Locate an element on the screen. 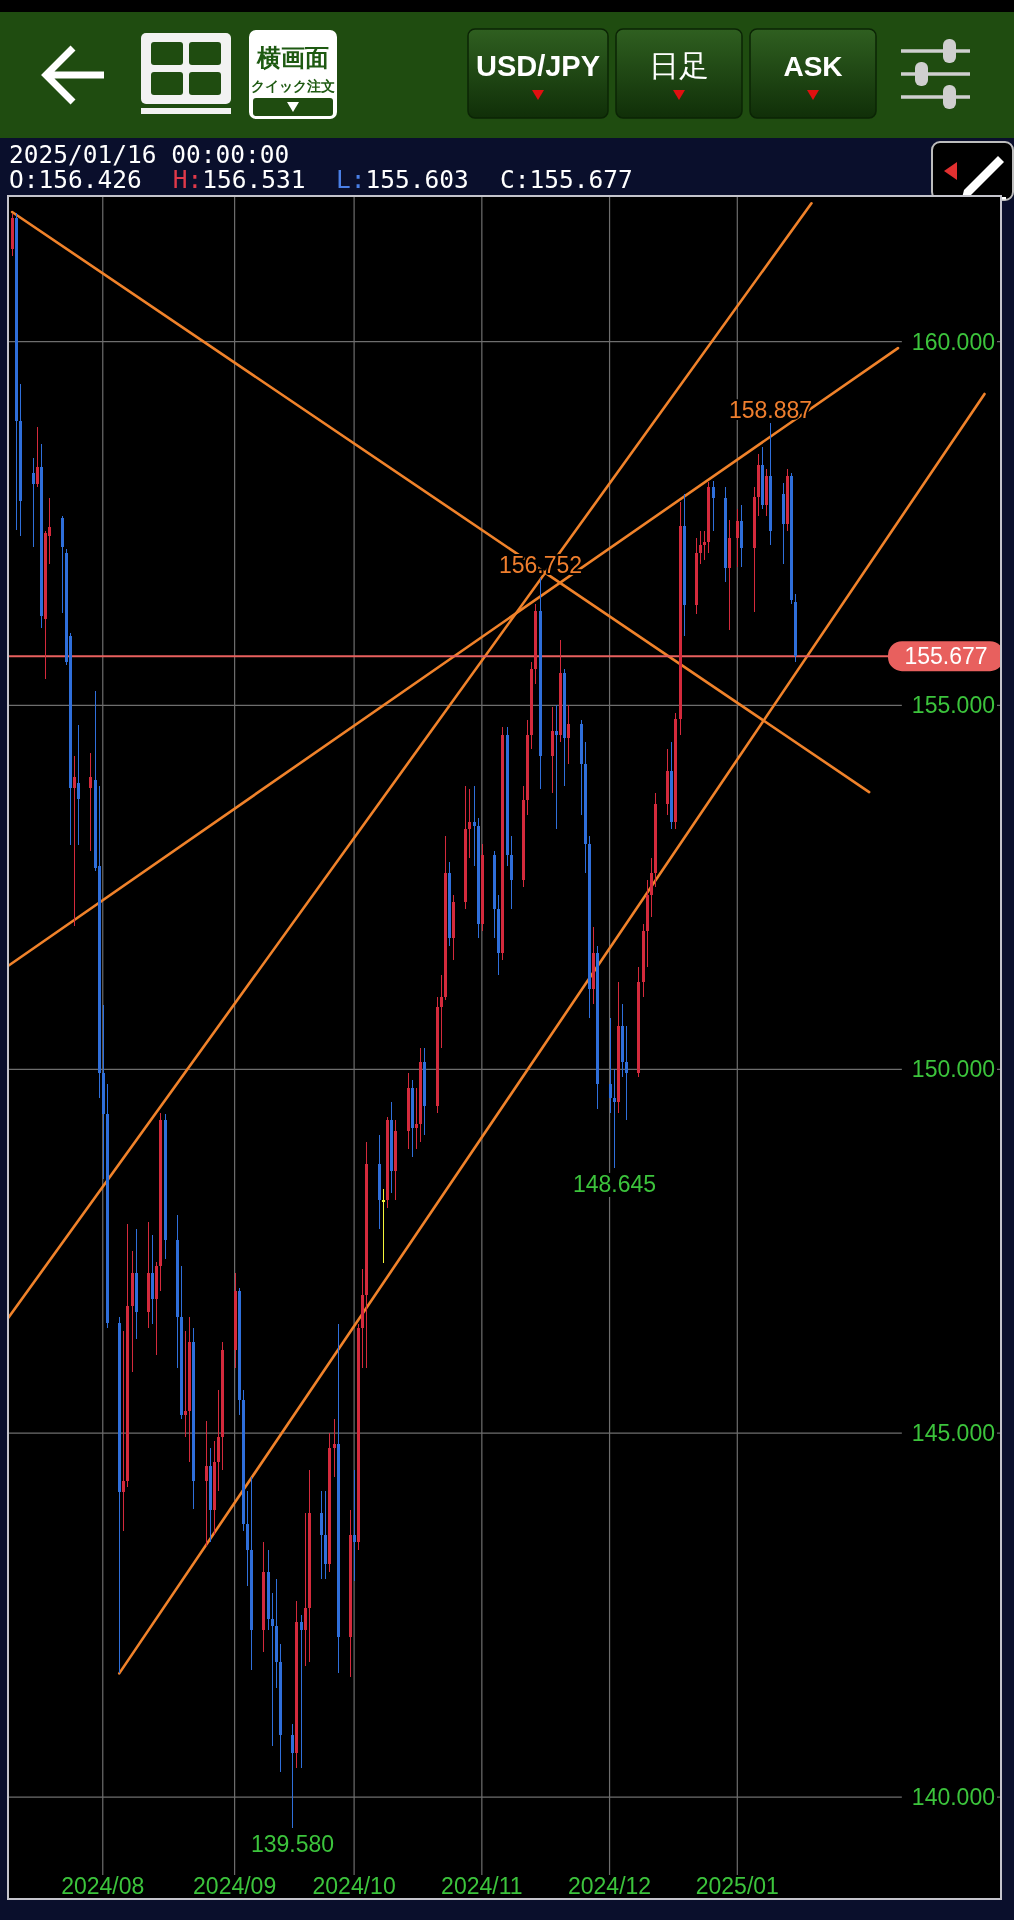 Image resolution: width=1014 pixels, height=1920 pixels. x-tick-label: 2025/01 is located at coordinates (737, 1886).